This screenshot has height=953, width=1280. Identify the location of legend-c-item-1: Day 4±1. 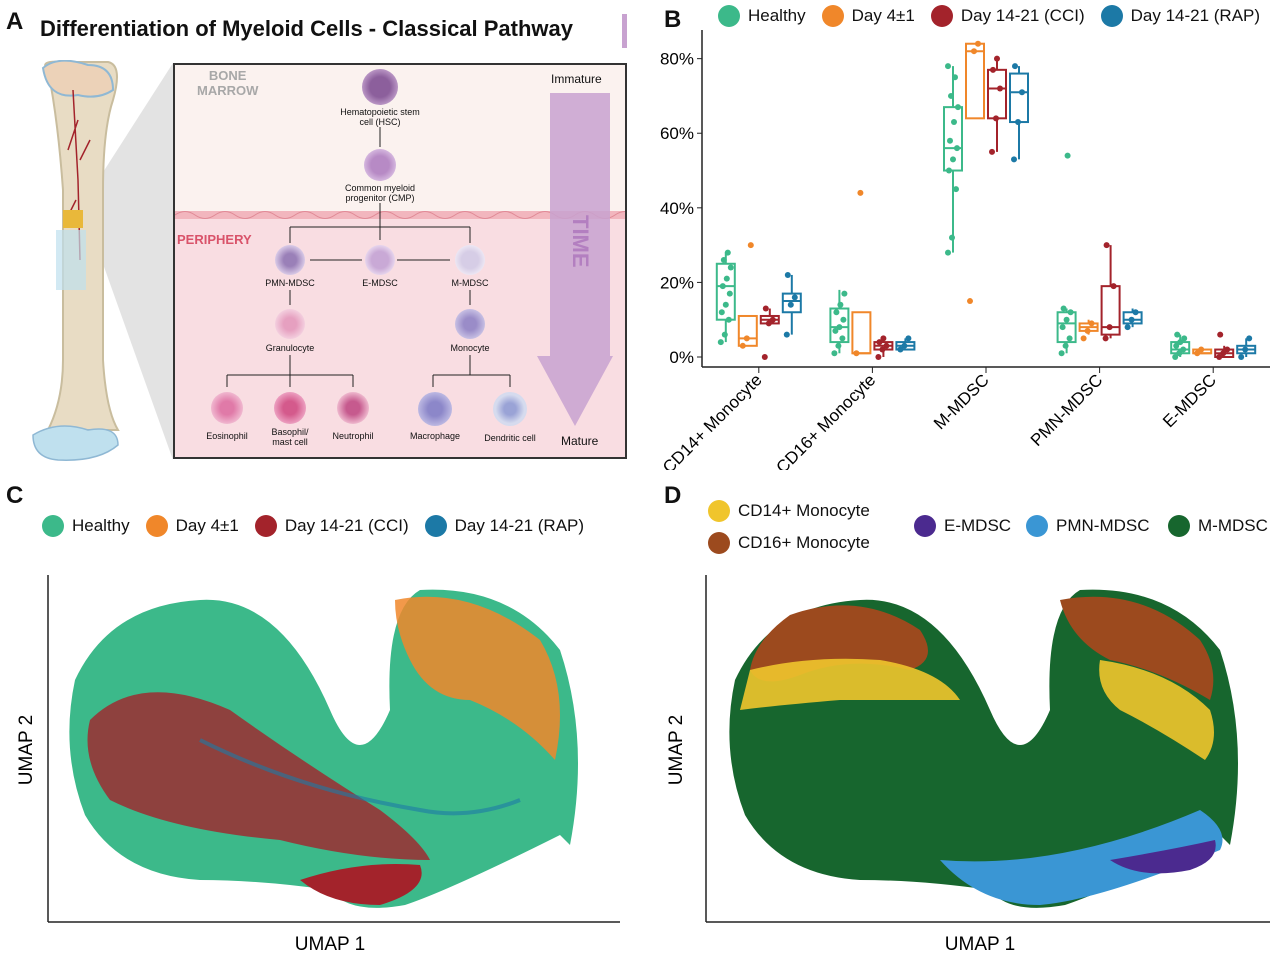
(192, 526).